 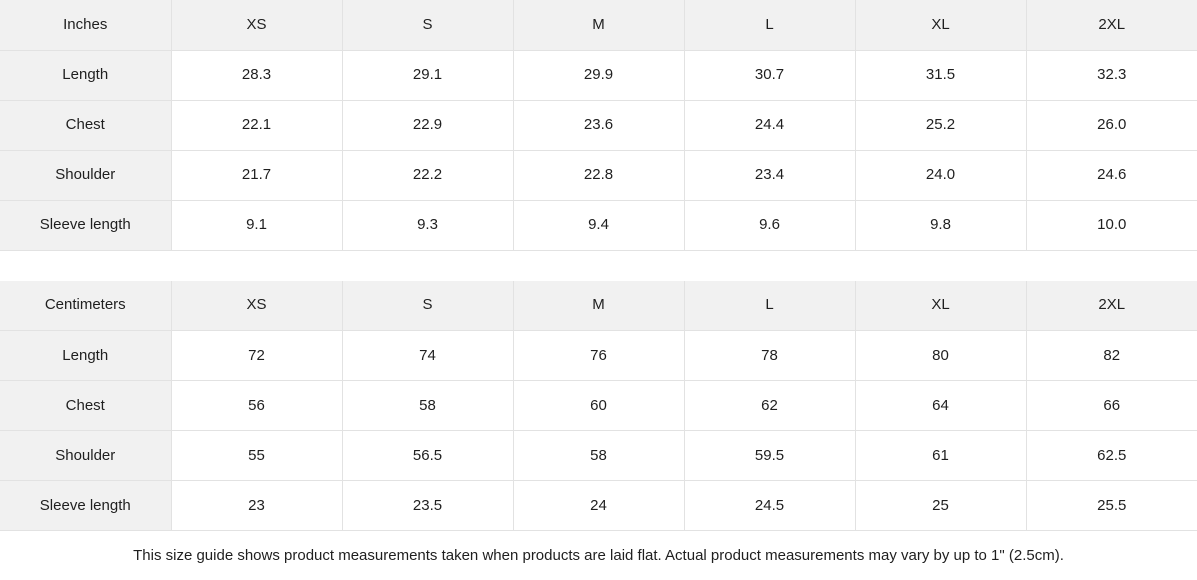 I want to click on cell-chest-m: 23.6, so click(x=599, y=125).